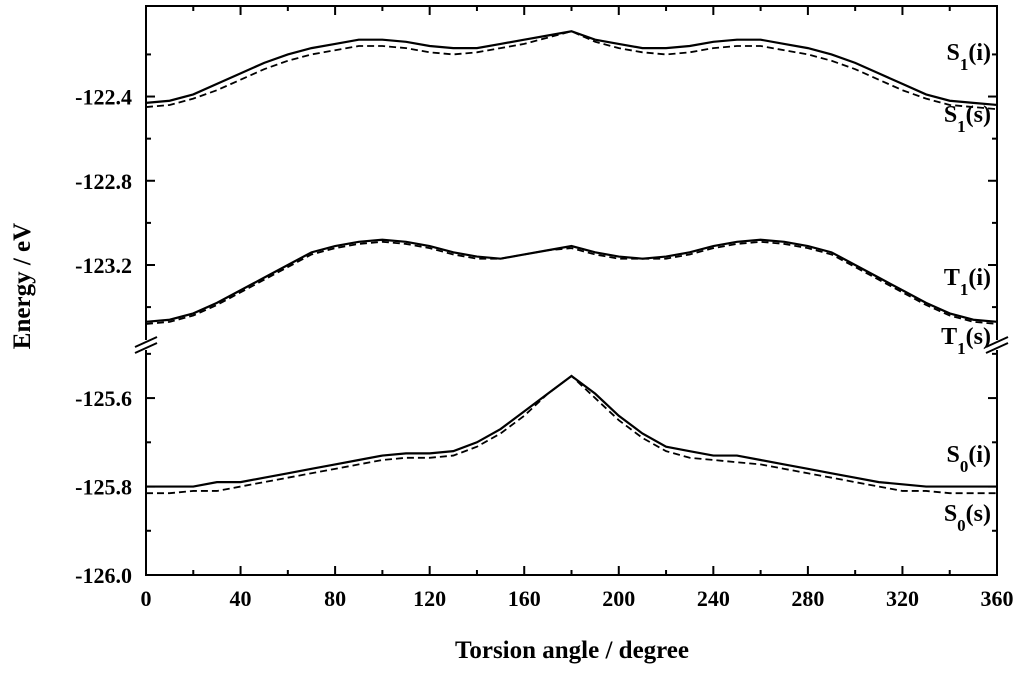 This screenshot has height=676, width=1024. I want to click on y-tick-label: -125.6, so click(103, 398).